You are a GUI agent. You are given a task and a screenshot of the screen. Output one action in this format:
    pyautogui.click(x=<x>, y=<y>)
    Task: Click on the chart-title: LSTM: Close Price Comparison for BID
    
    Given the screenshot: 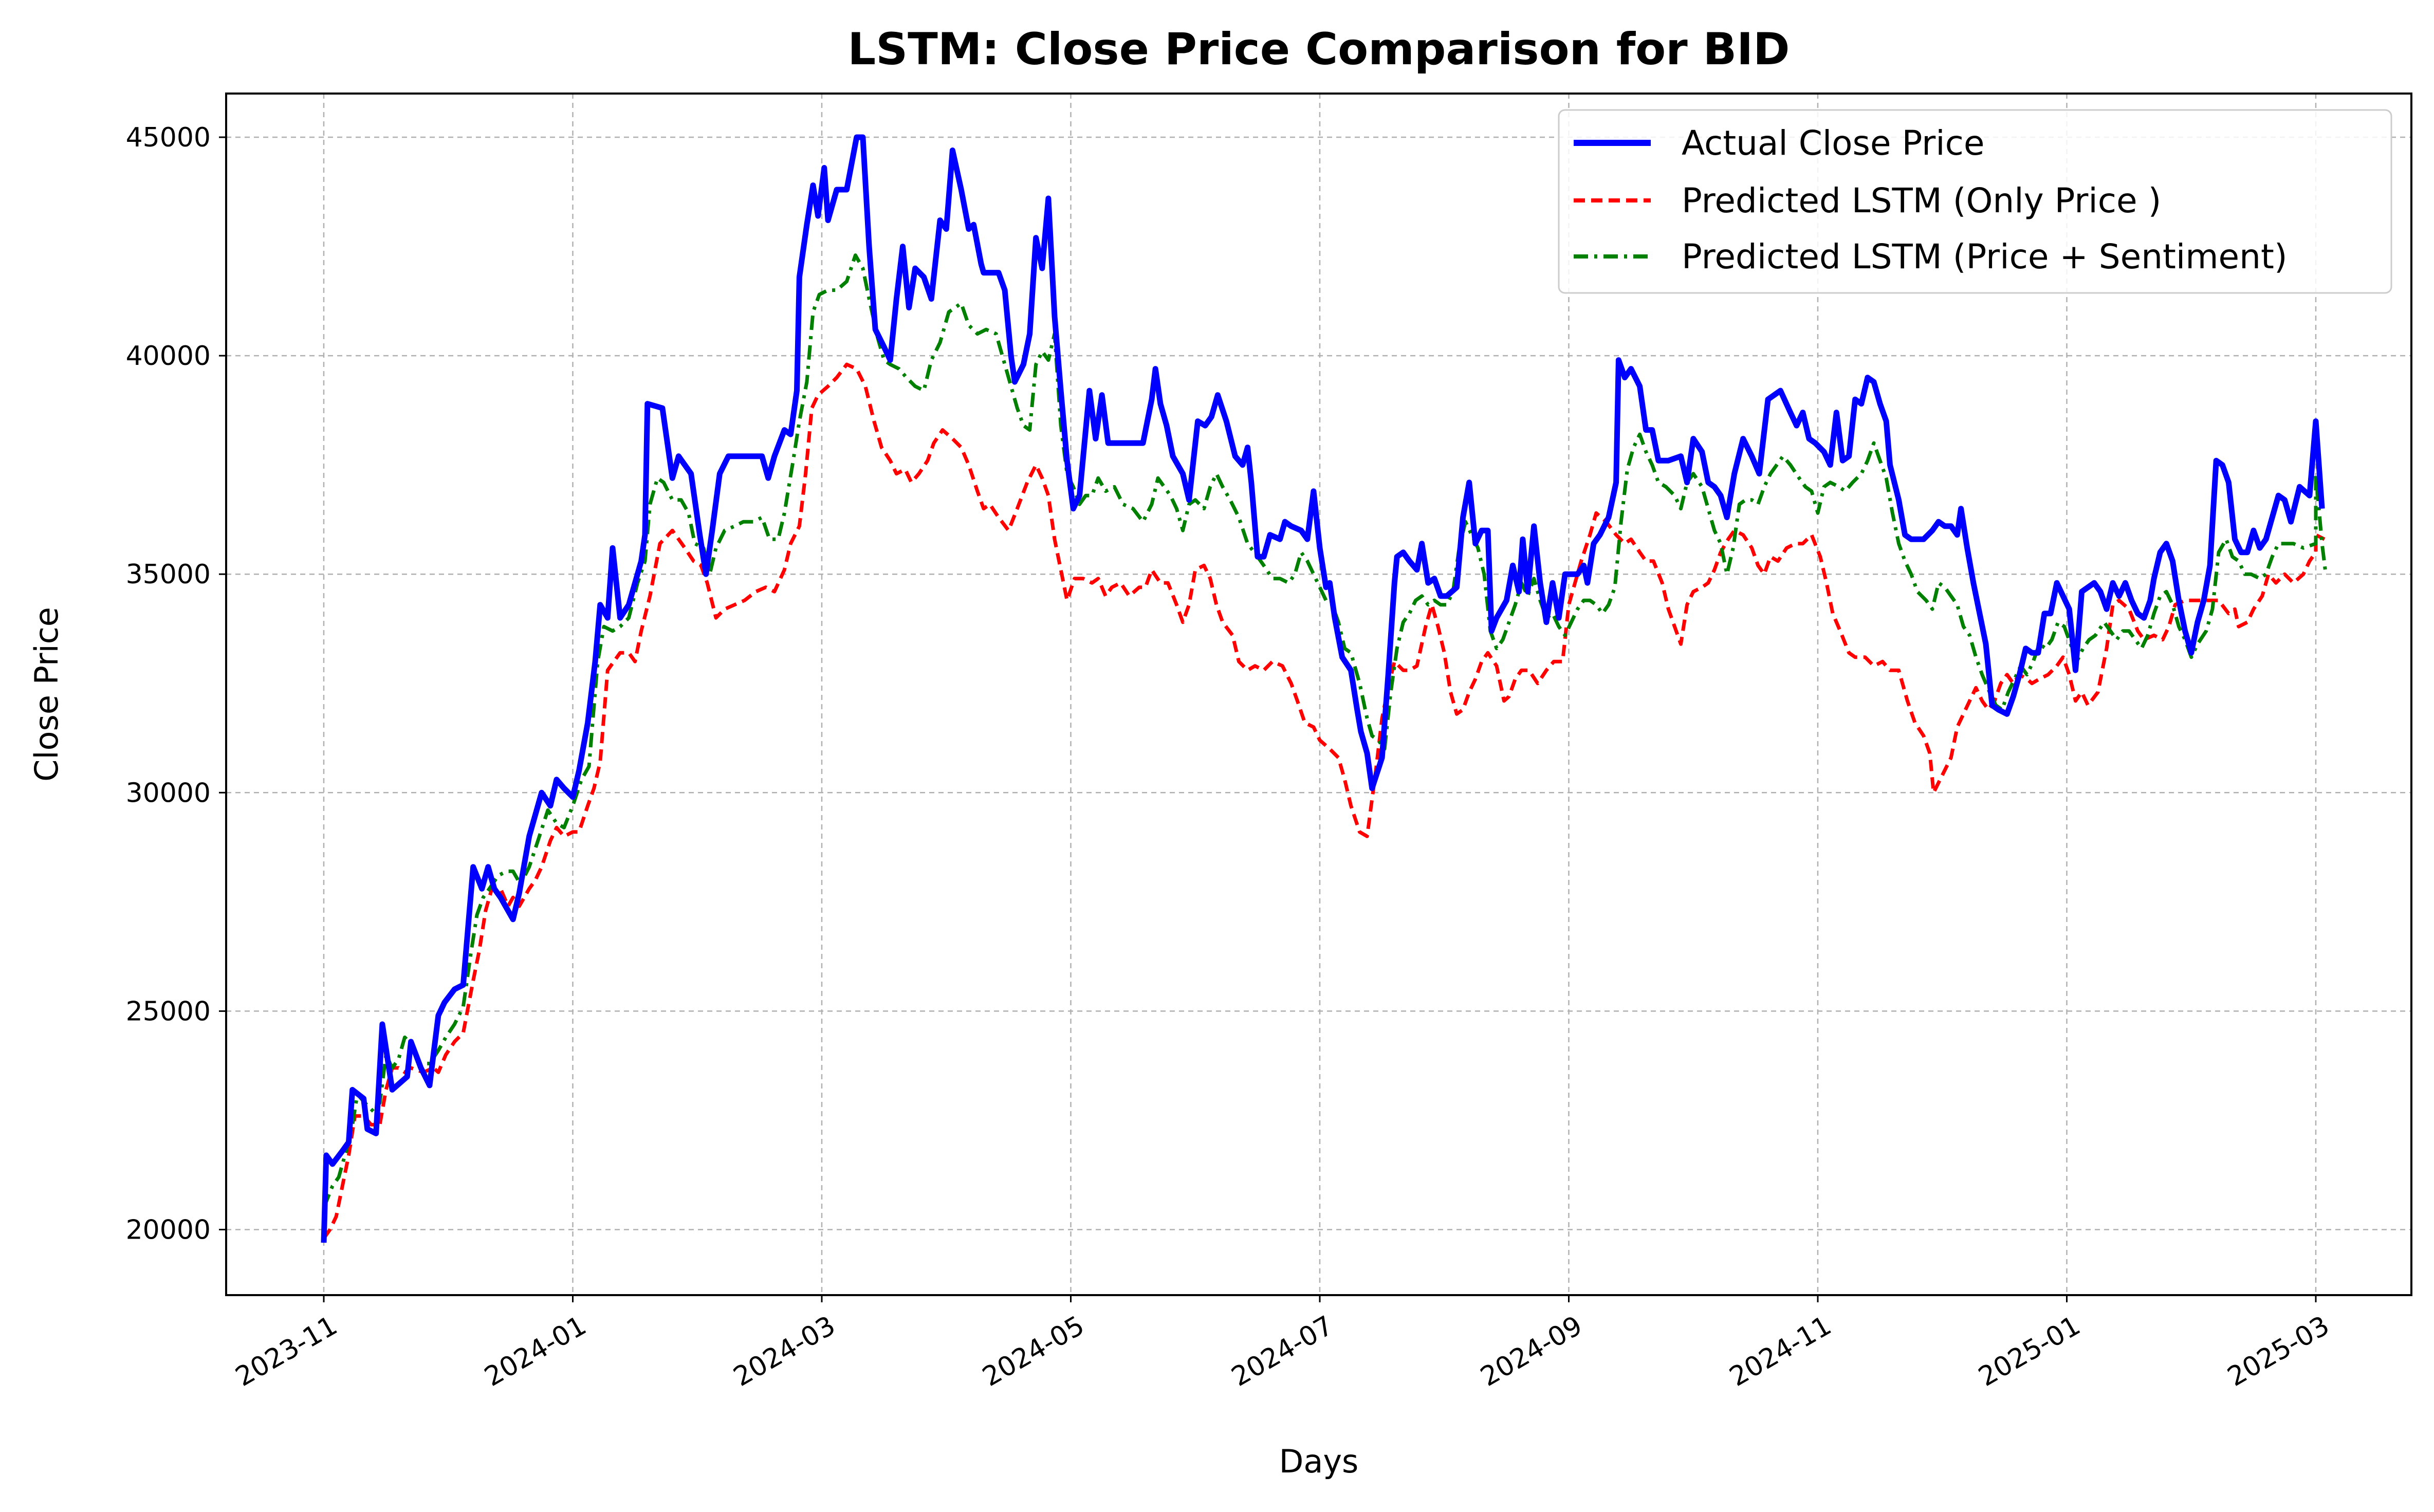 What is the action you would take?
    pyautogui.click(x=1319, y=49)
    